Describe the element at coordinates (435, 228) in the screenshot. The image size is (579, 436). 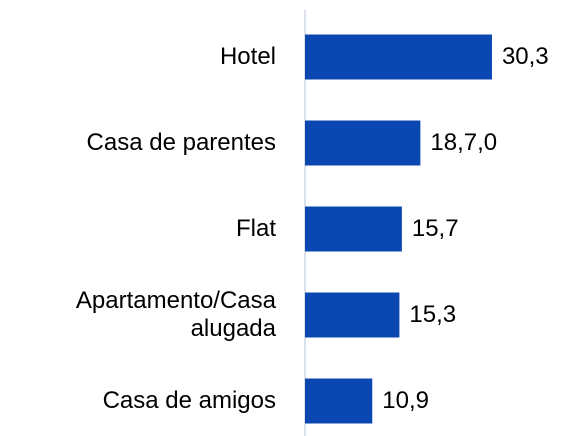
I see `value-label: 15,7` at that location.